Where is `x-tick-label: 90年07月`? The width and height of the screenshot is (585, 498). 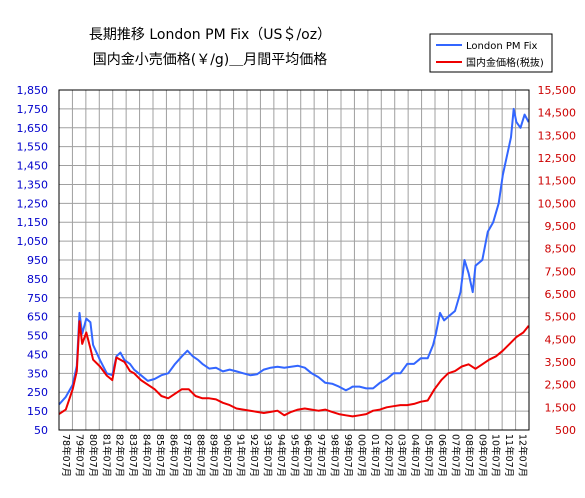 x-tick-label: 90年07月 is located at coordinates (227, 455).